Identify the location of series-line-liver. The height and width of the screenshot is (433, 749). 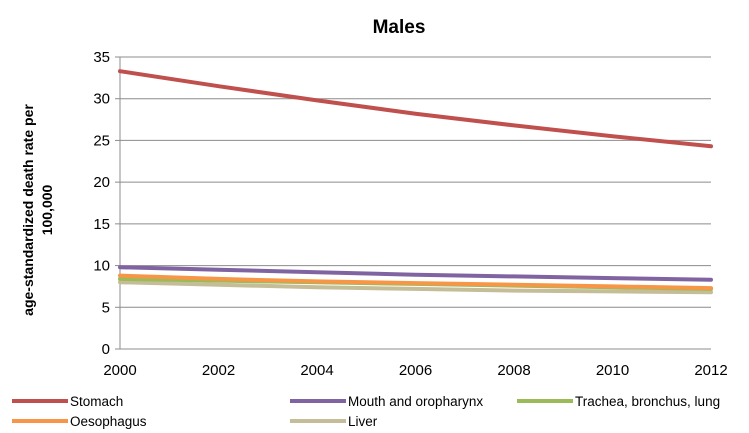
(415, 287).